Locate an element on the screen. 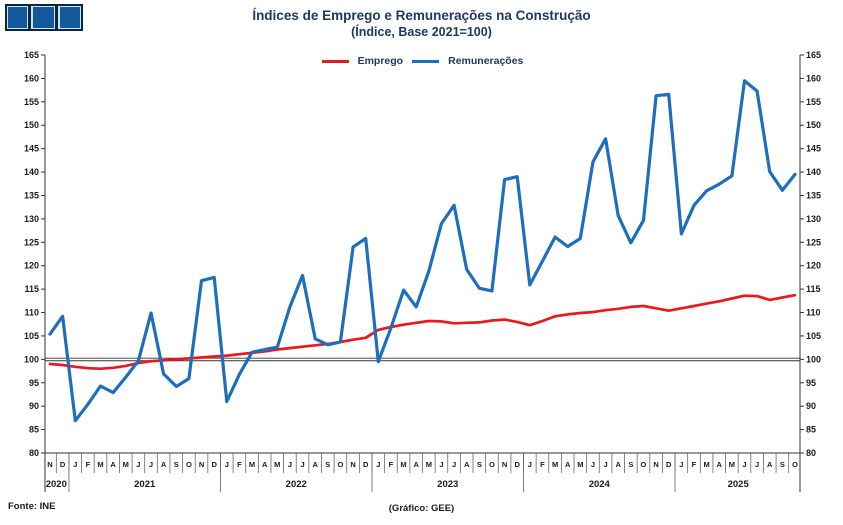 Image resolution: width=843 pixels, height=525 pixels. y-axis-label-left: 135 is located at coordinates (31, 195).